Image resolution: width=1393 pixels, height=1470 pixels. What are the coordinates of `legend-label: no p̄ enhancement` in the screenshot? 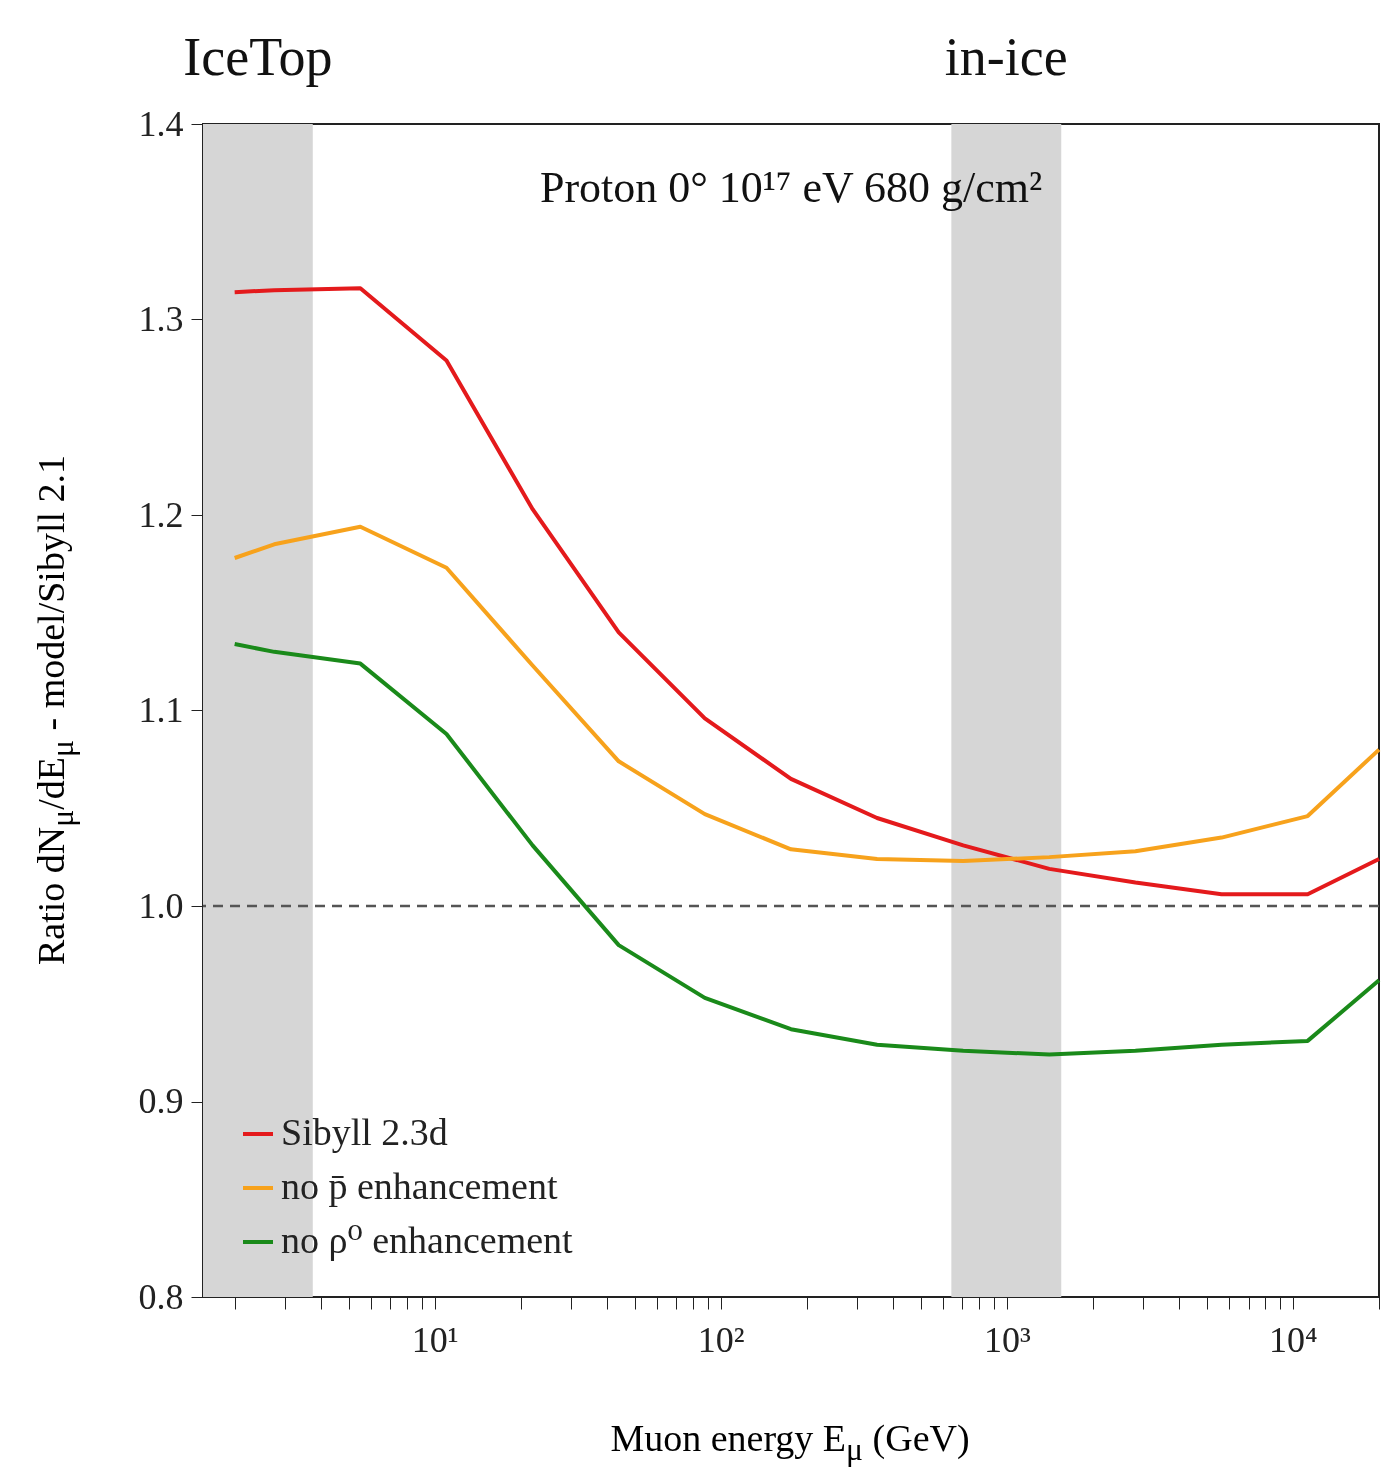 It's located at (419, 1186).